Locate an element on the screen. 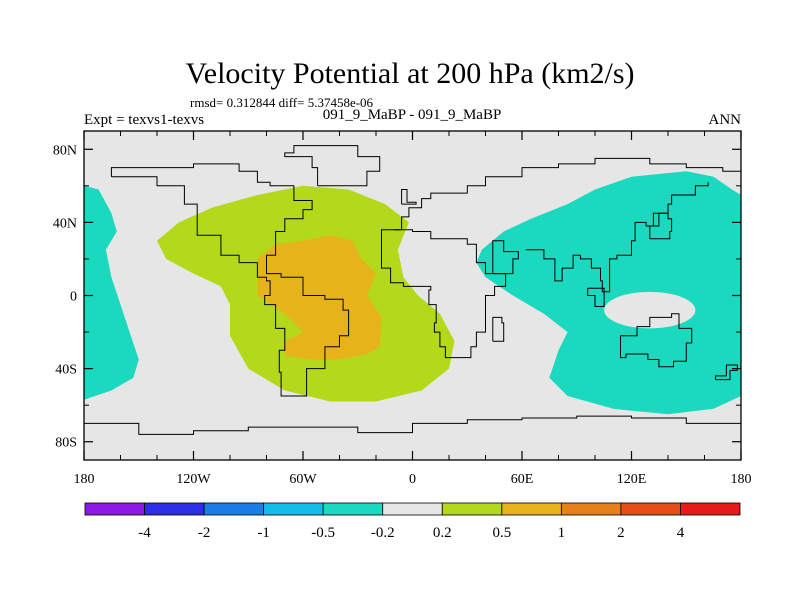 This screenshot has height=600, width=800. season-label: ANN is located at coordinates (725, 120).